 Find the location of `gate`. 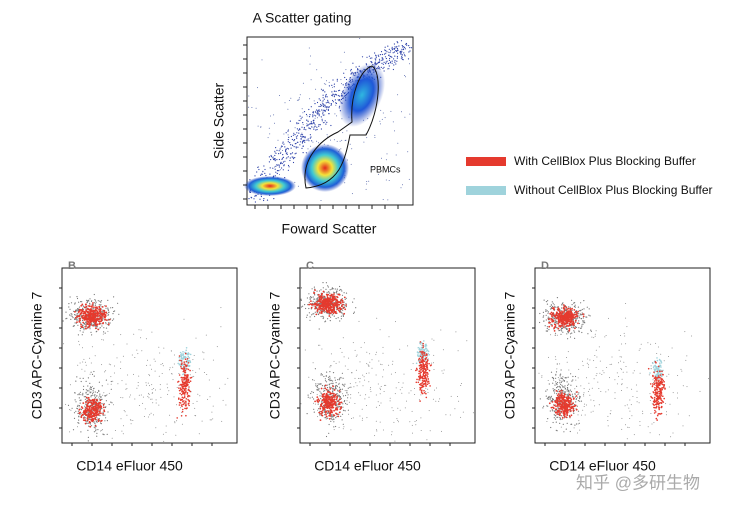

gate is located at coordinates (341, 127).